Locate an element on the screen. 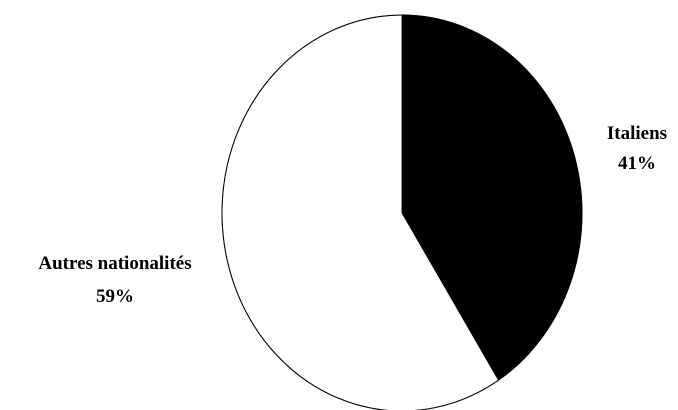  slice-label-italiens: Italiens is located at coordinates (637, 133).